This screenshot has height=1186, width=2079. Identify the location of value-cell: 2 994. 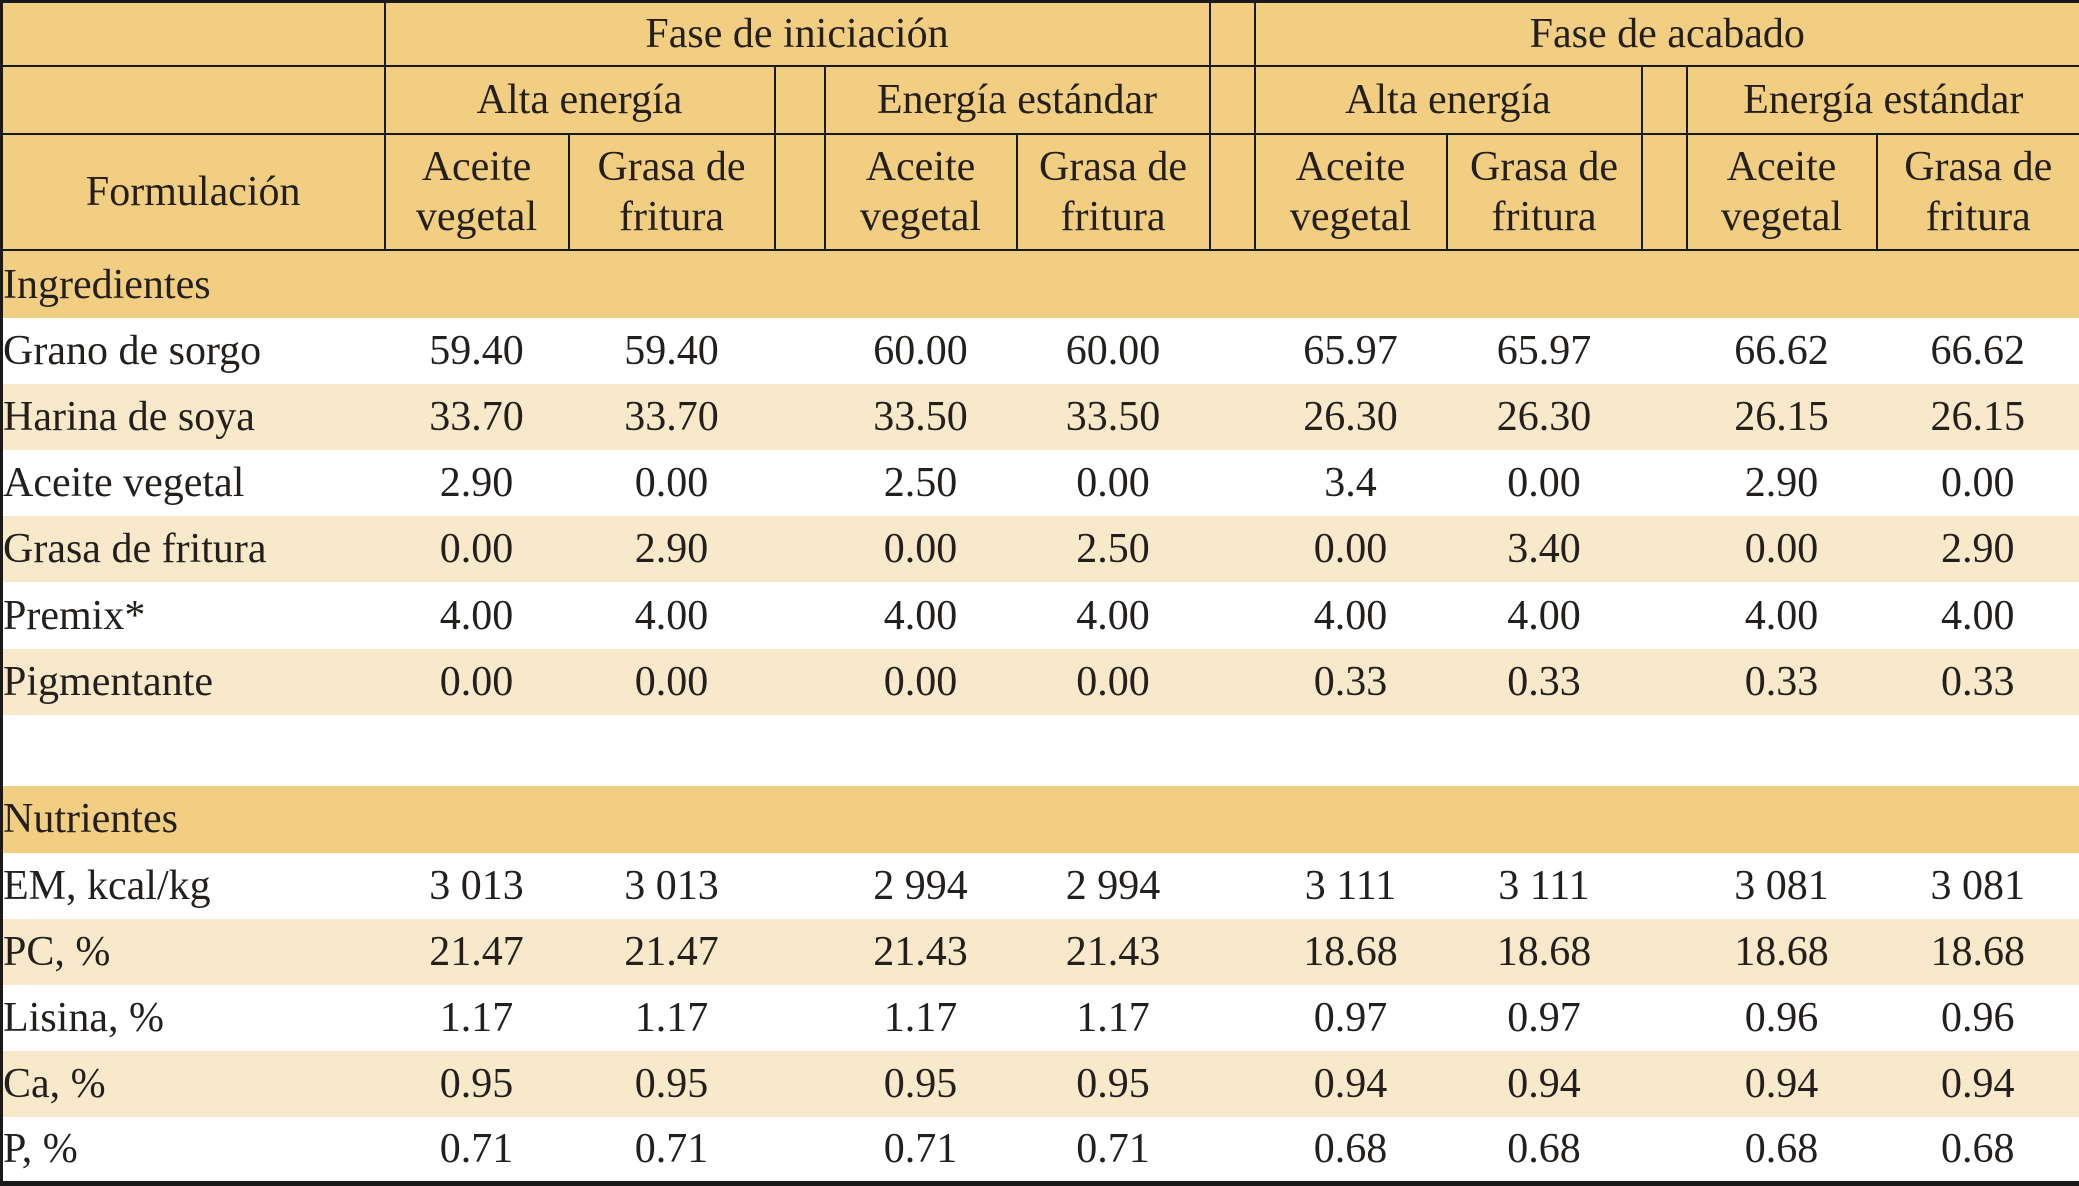
(1113, 885).